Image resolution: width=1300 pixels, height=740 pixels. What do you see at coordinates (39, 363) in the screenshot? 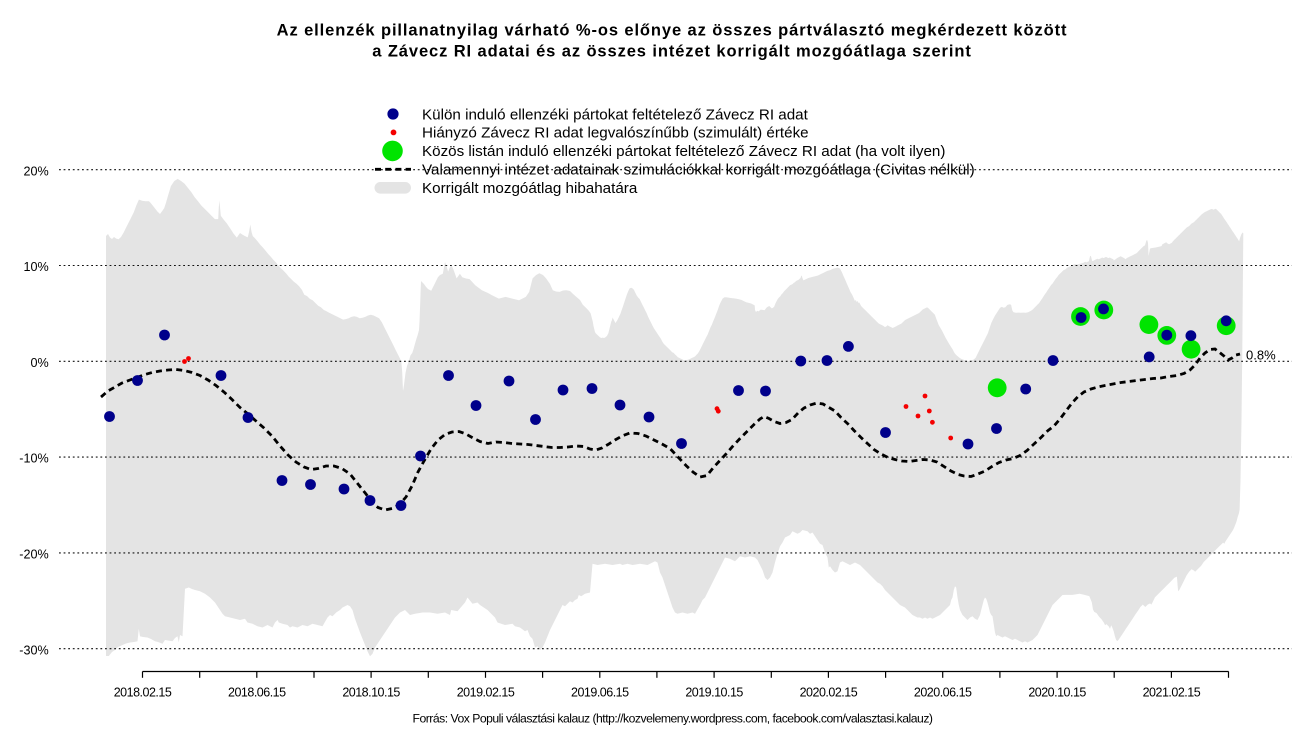
I see `svg-text: 0%` at bounding box center [39, 363].